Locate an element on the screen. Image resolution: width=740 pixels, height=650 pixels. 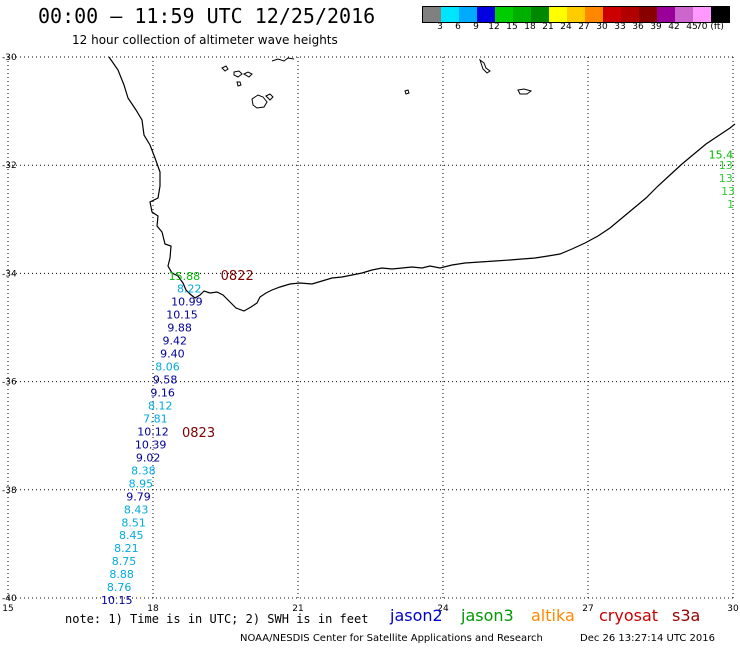
generation-timestamp: Dec 26 13:27:14 UTC 2016 is located at coordinates (647, 638).